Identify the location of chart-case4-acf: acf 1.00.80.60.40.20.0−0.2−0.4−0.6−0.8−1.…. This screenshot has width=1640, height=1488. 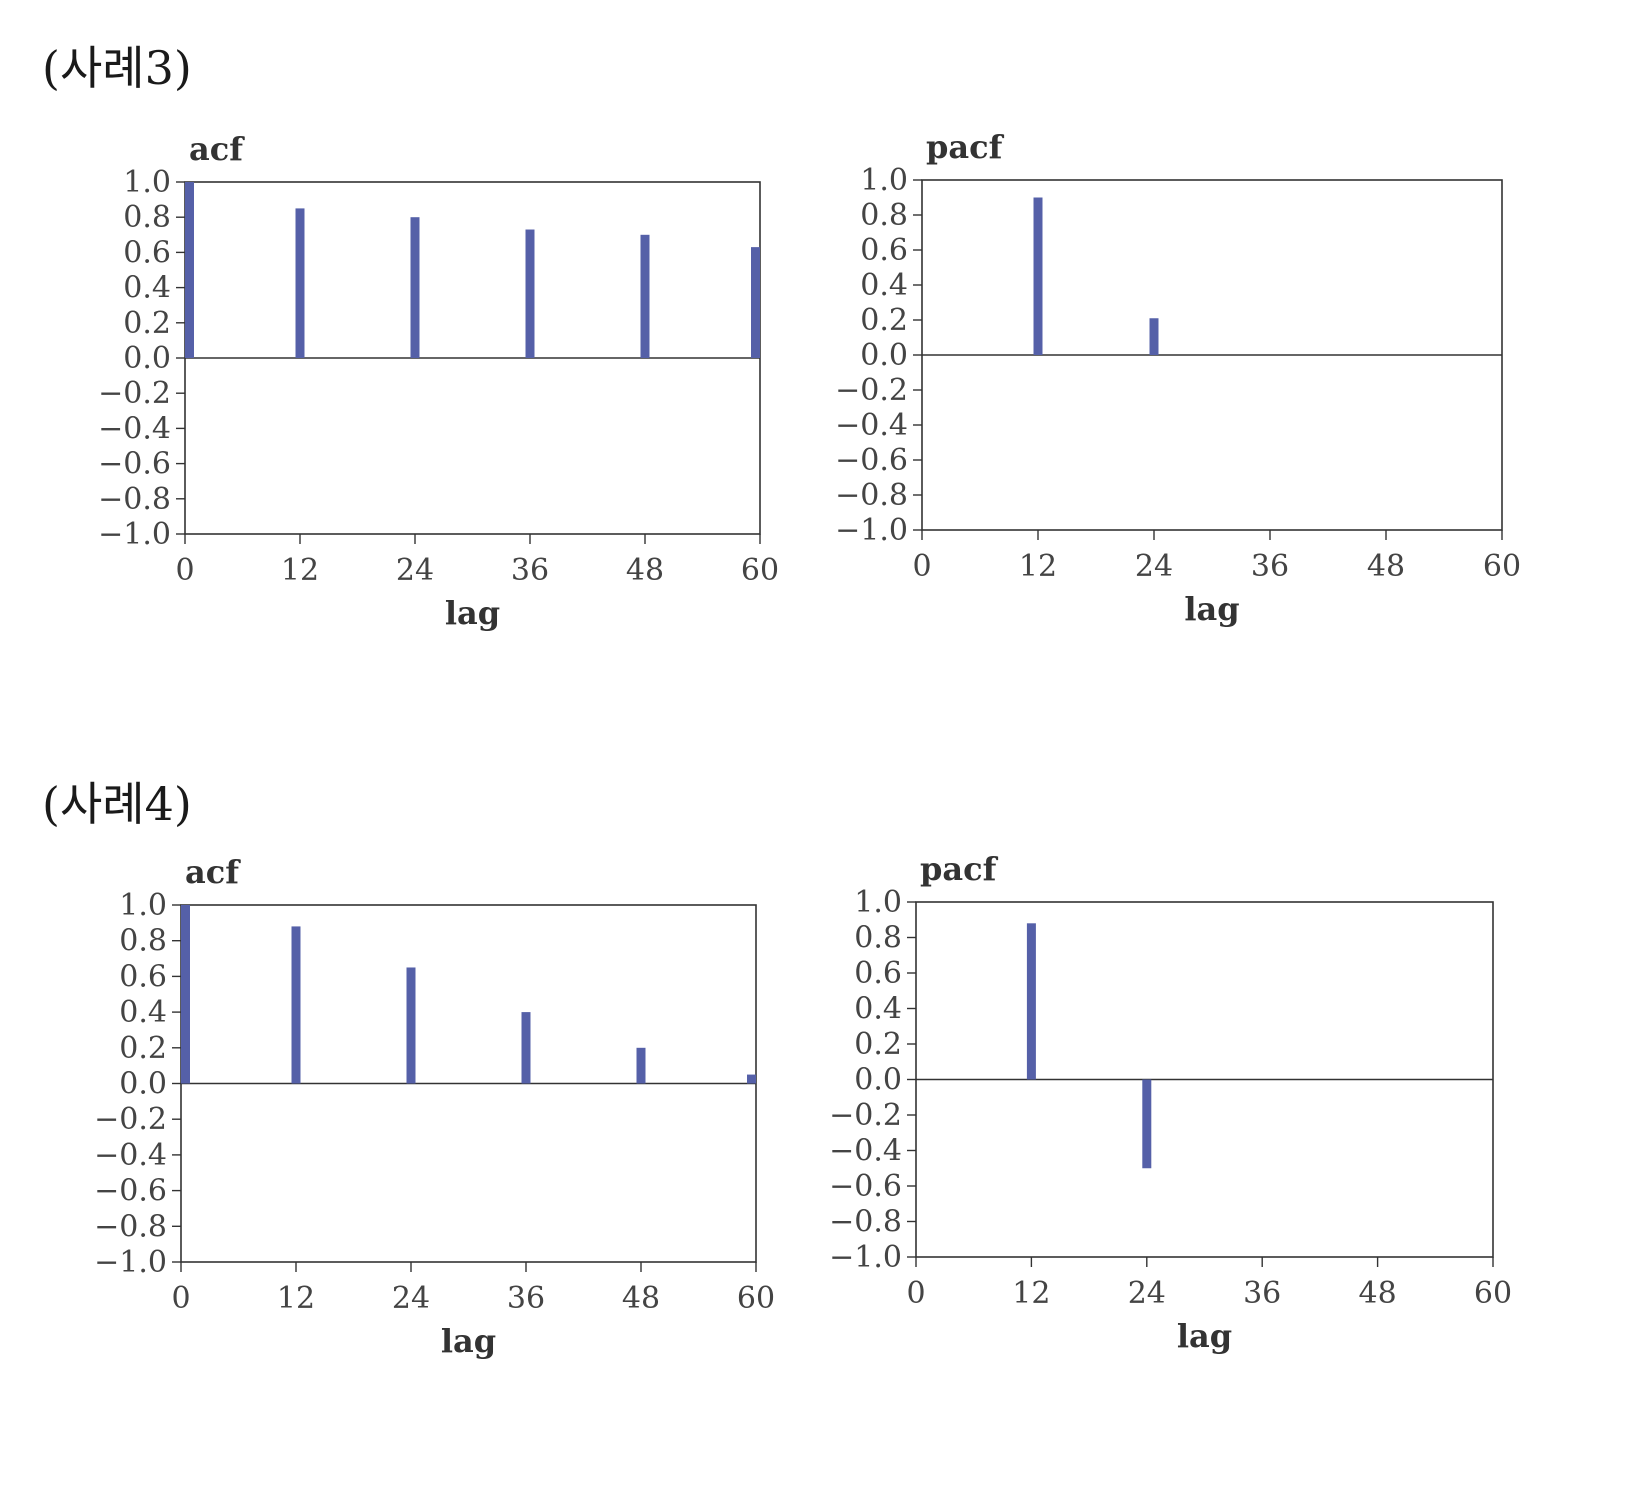
(434, 1106).